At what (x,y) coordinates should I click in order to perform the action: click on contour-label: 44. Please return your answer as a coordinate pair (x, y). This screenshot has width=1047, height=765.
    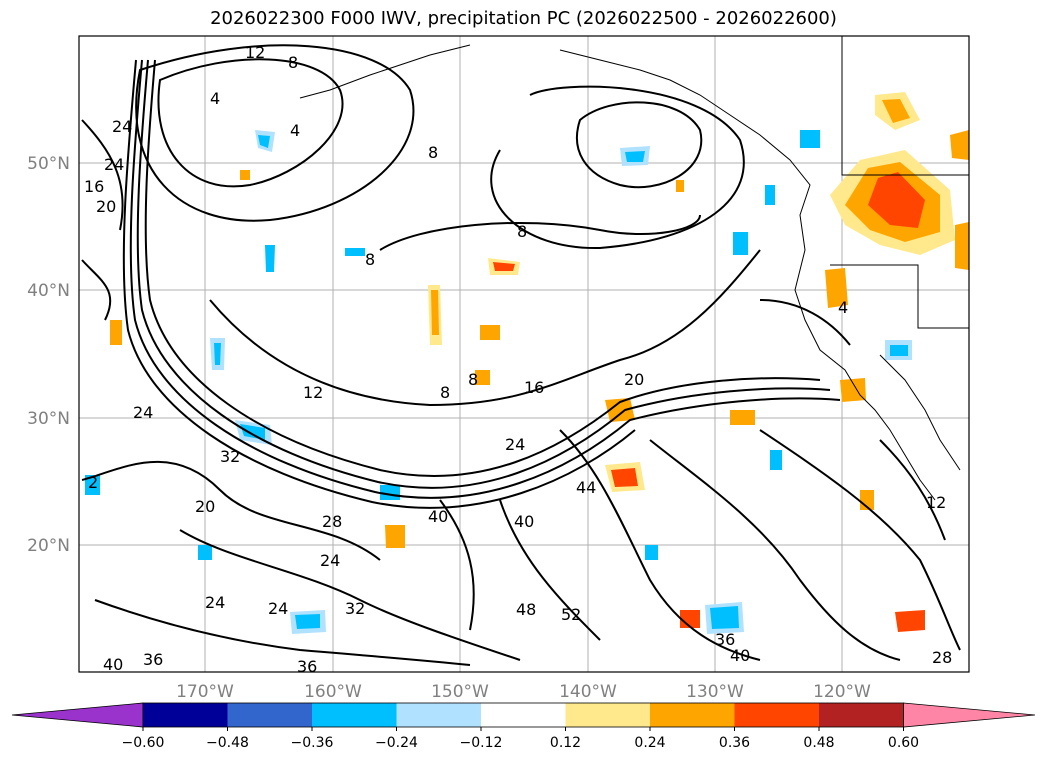
    Looking at the image, I should click on (586, 487).